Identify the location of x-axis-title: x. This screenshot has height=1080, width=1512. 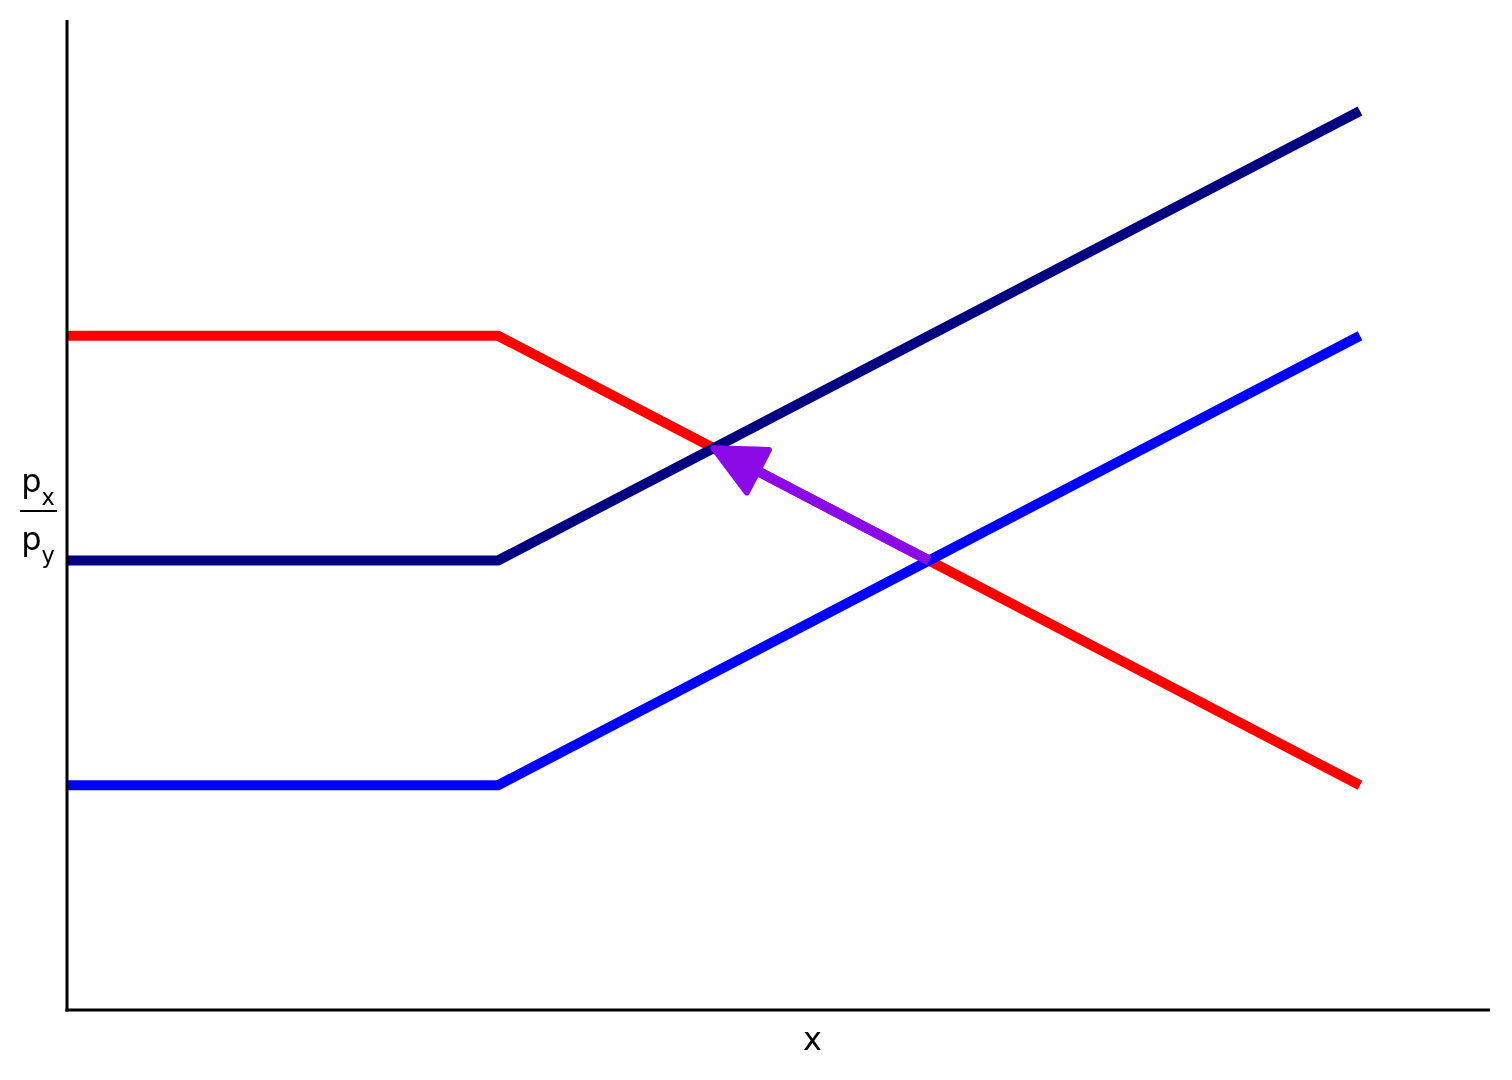
(812, 1039).